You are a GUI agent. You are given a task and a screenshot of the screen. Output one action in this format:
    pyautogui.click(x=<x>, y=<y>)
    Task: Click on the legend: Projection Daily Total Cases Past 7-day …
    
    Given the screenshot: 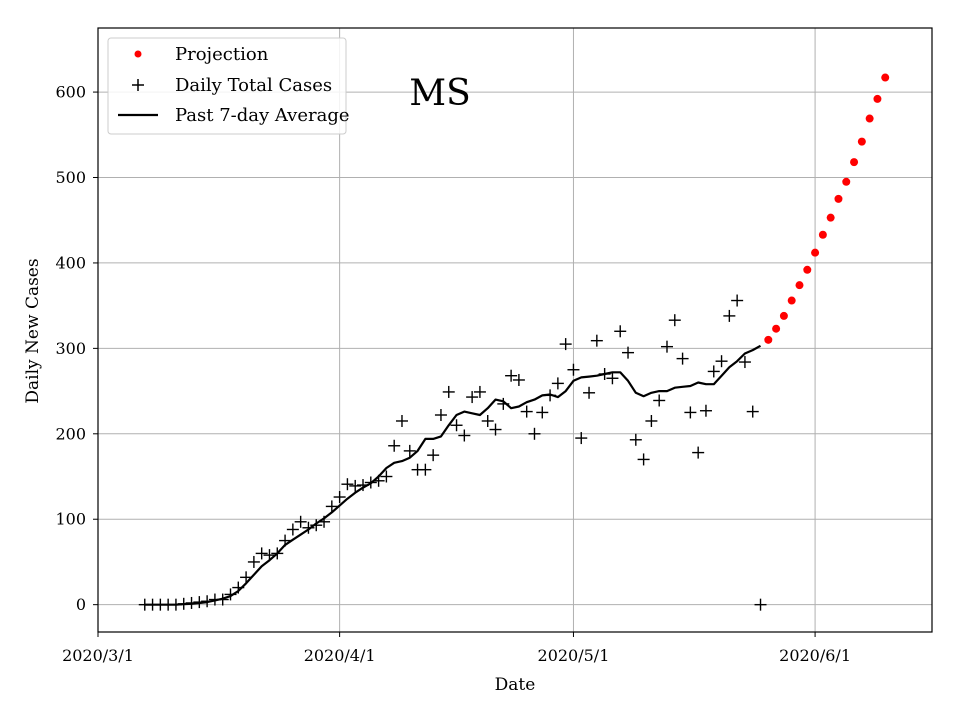 What is the action you would take?
    pyautogui.click(x=228, y=86)
    